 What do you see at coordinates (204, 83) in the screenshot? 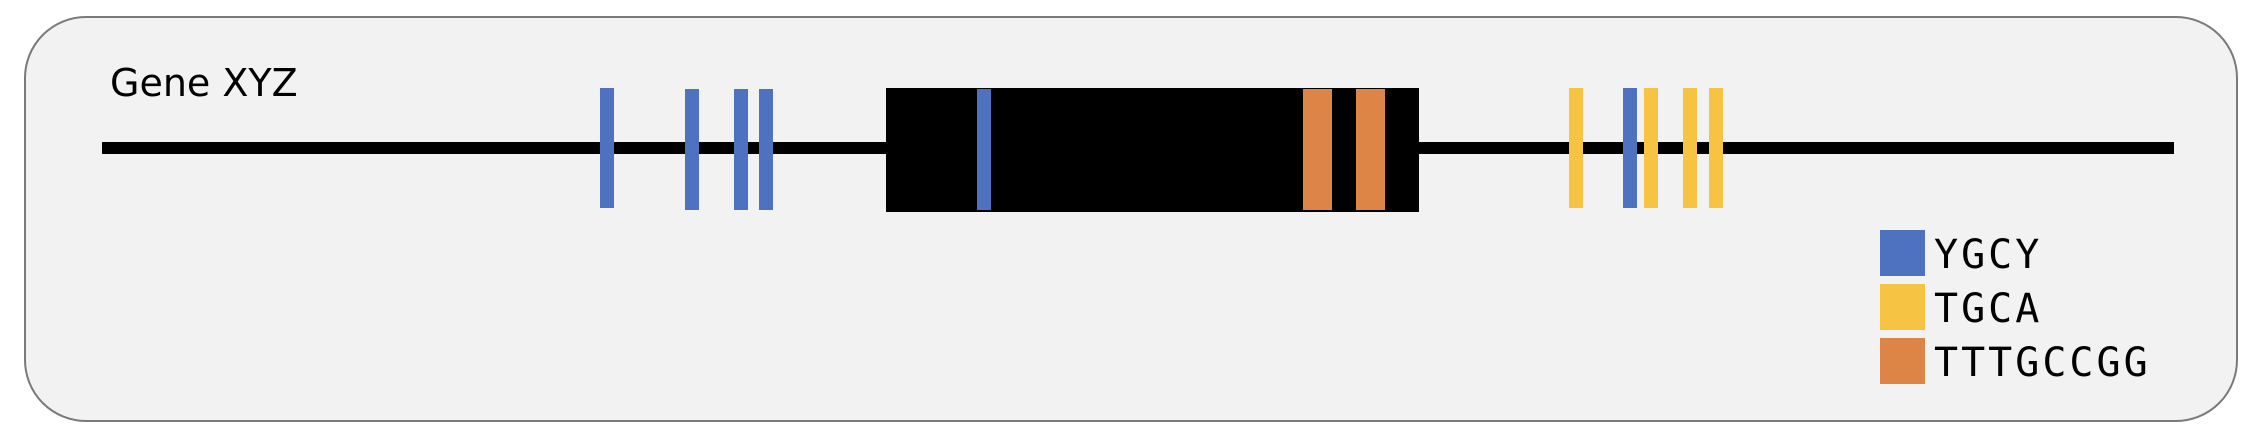
I see `gene-label: Gene XYZ` at bounding box center [204, 83].